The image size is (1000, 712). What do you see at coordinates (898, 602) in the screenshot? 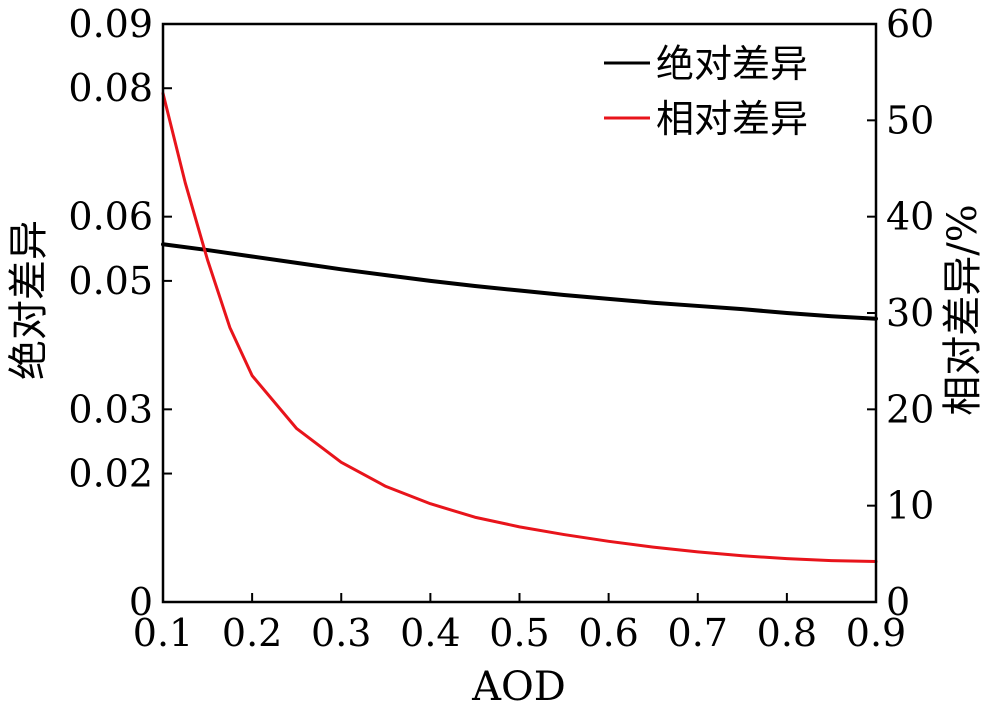
I see `right-y-tick-label: 0` at bounding box center [898, 602].